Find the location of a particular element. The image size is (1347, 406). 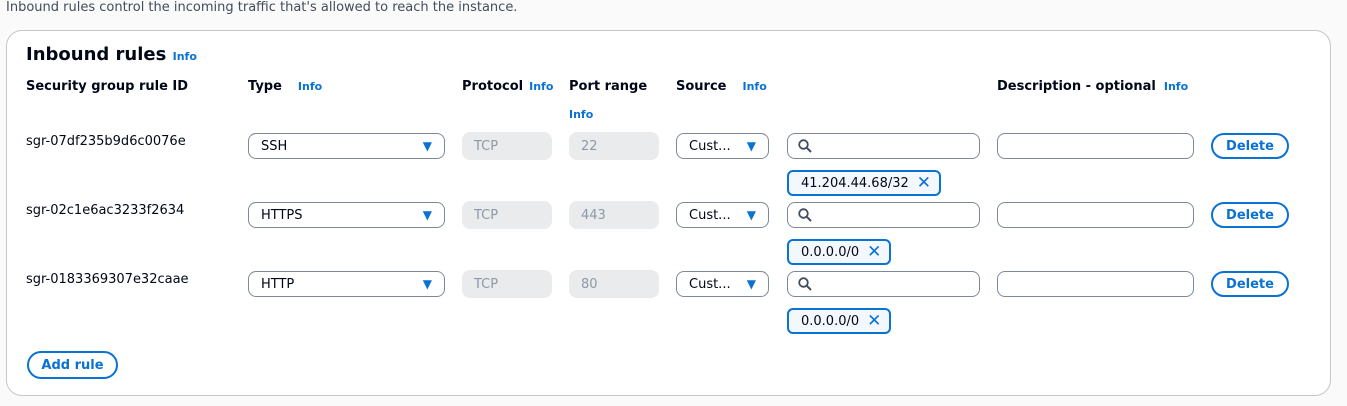

header-rule-id: Security group rule ID is located at coordinates (107, 86).